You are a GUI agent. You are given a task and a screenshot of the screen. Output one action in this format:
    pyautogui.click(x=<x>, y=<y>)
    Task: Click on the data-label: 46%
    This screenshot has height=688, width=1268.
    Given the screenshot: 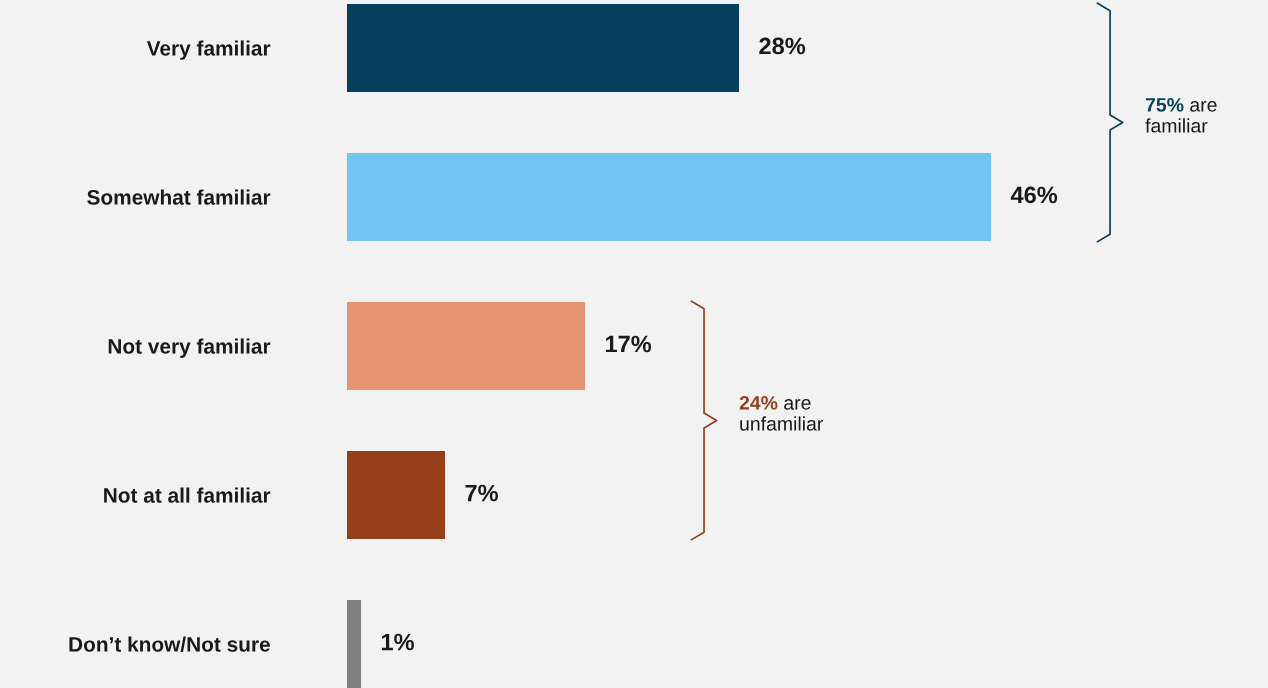 What is the action you would take?
    pyautogui.click(x=1034, y=195)
    